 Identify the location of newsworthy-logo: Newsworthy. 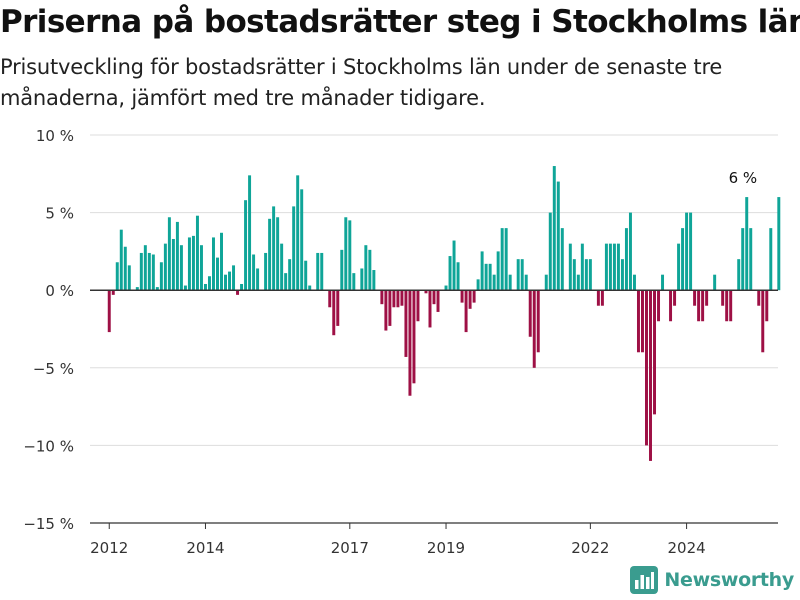
(712, 580).